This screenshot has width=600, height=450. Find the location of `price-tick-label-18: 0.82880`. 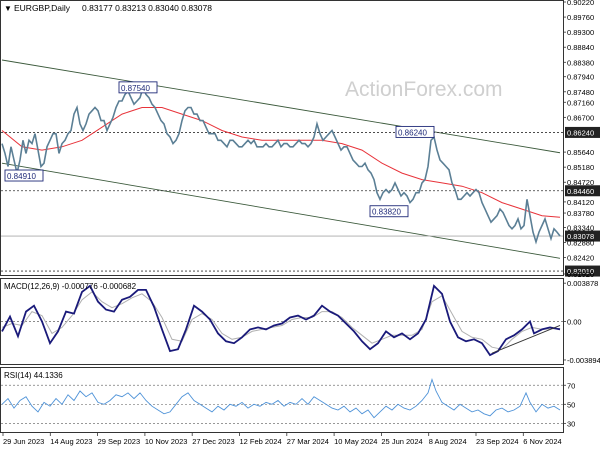

price-tick-label-18: 0.82880 is located at coordinates (580, 243).